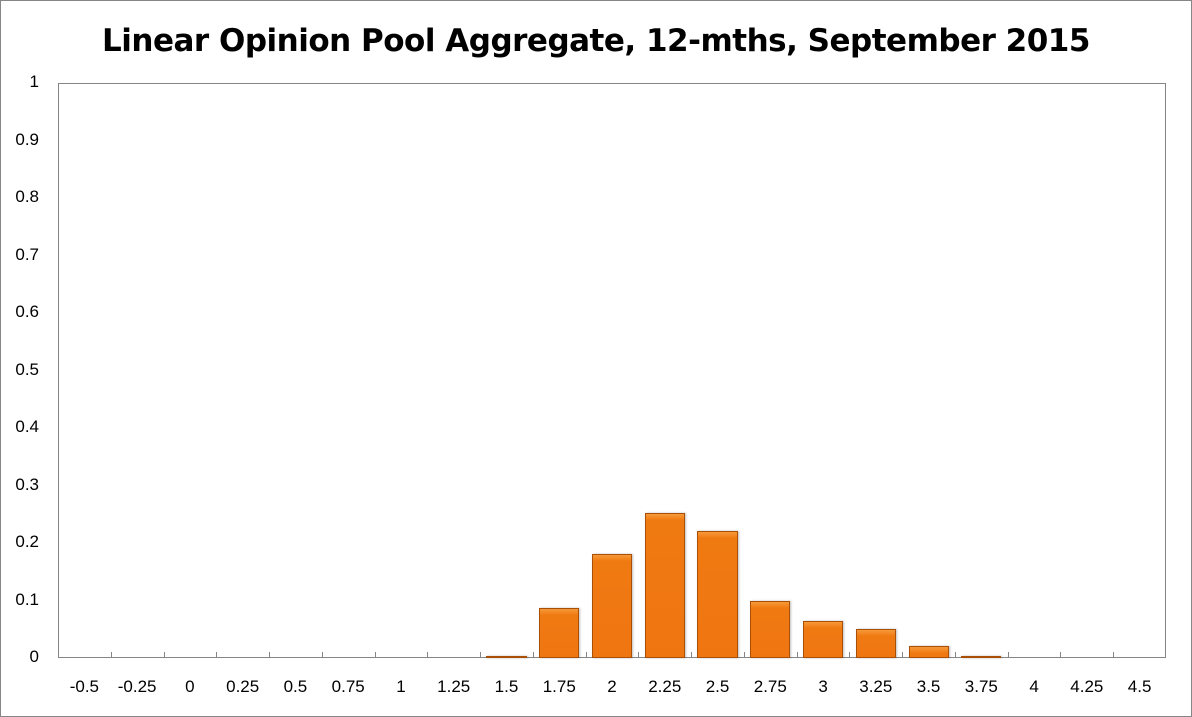 The image size is (1192, 717). I want to click on x-tick-label: 4, so click(1034, 686).